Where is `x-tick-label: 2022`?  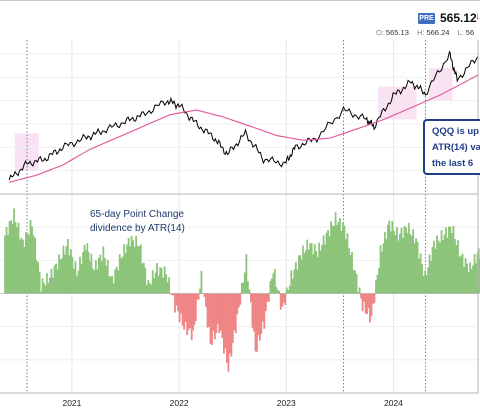
x-tick-label: 2022 is located at coordinates (179, 403).